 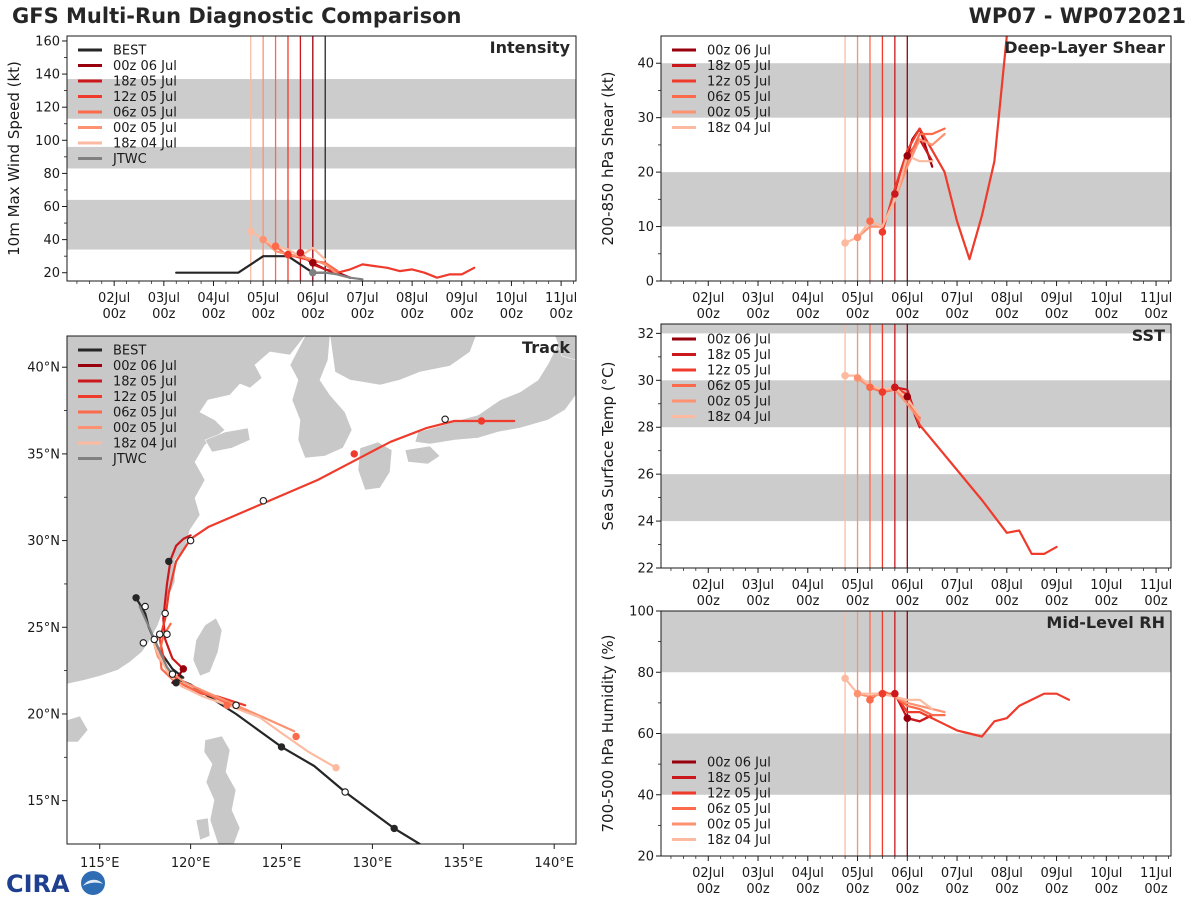 I want to click on intensity-legend-label: 18z 04 Jul, so click(x=145, y=144).